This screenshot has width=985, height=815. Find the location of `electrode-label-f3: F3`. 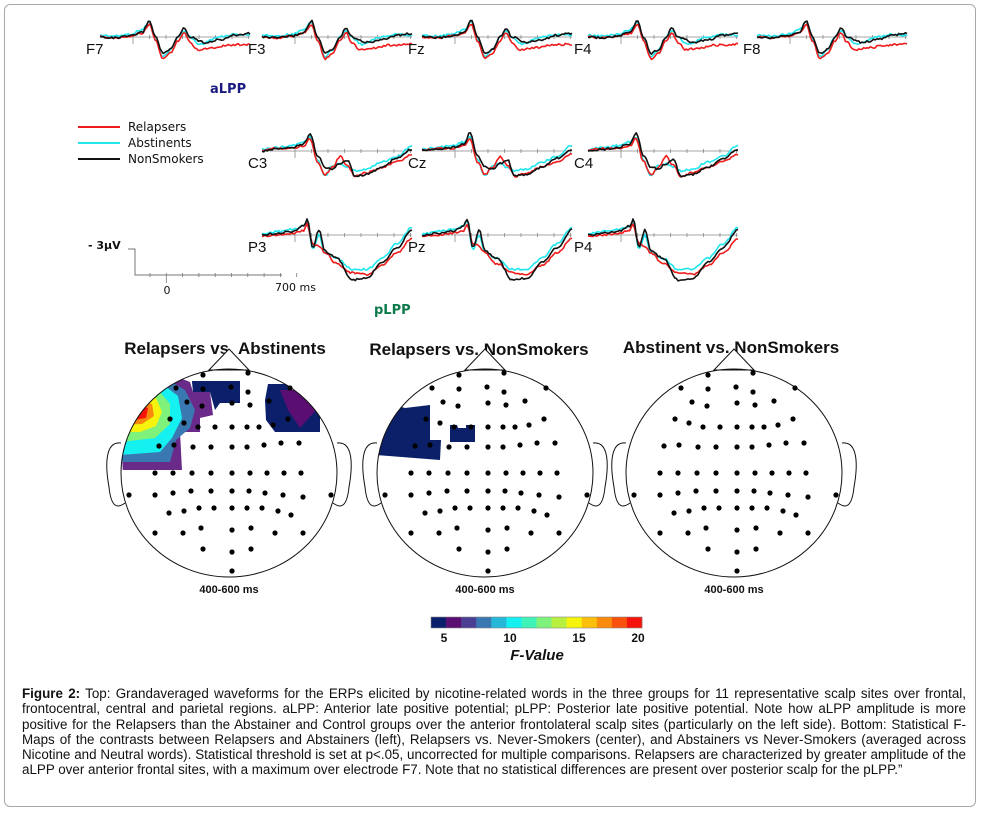

electrode-label-f3: F3 is located at coordinates (257, 49).